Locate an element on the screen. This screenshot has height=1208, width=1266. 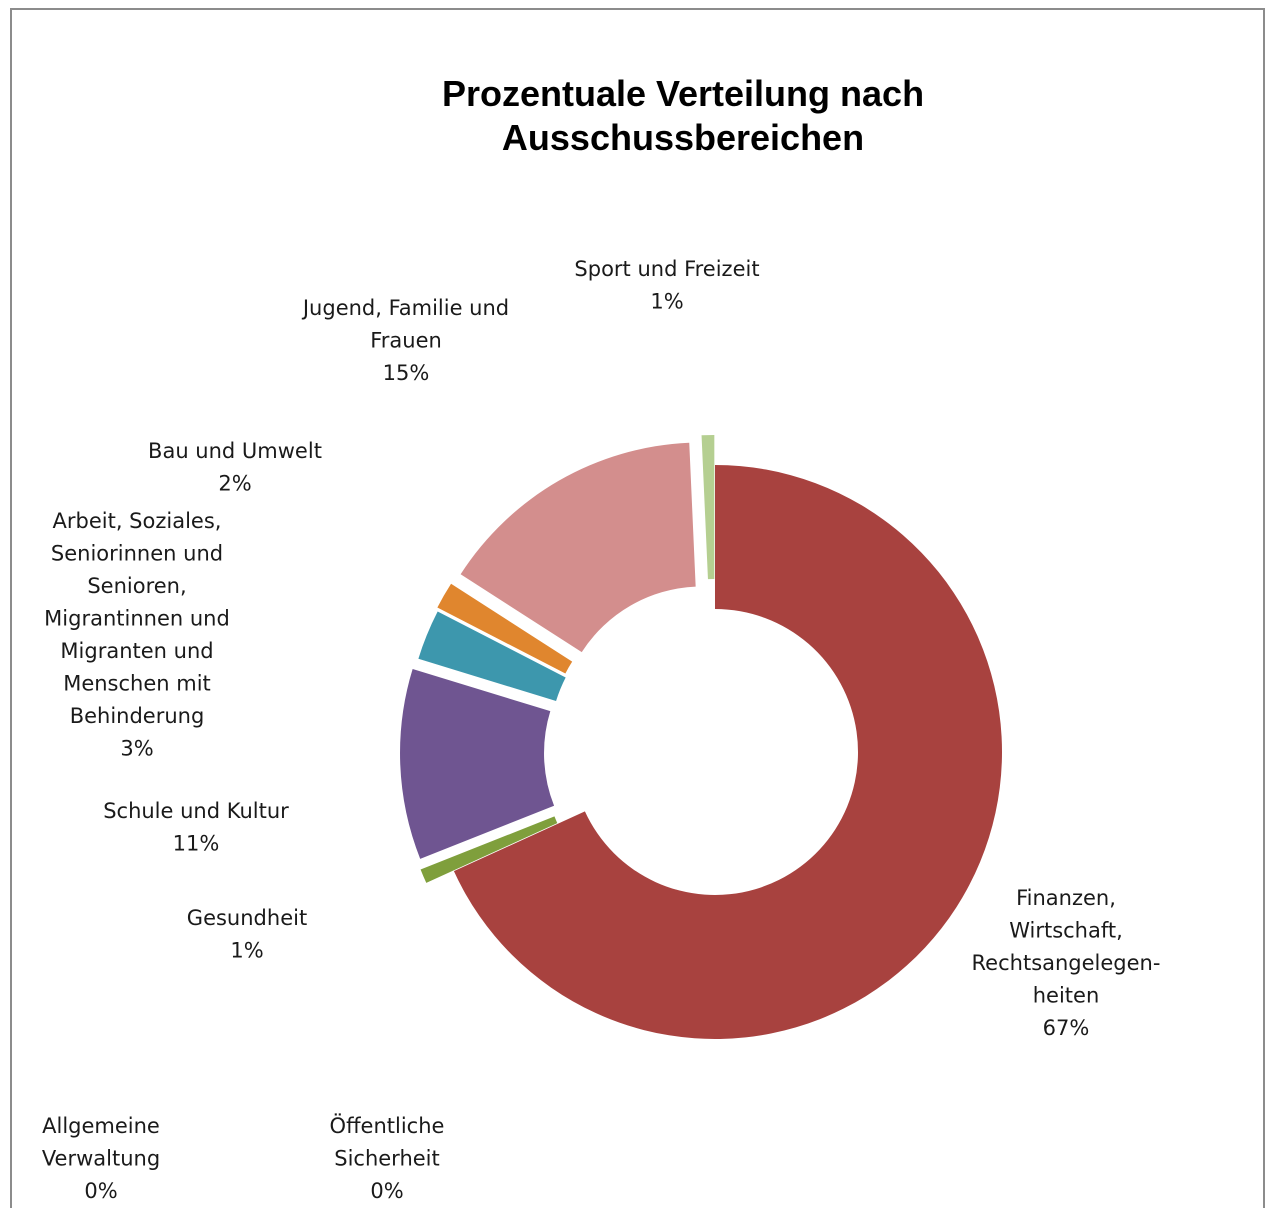
slice-schule-und-kultur is located at coordinates (477, 763).